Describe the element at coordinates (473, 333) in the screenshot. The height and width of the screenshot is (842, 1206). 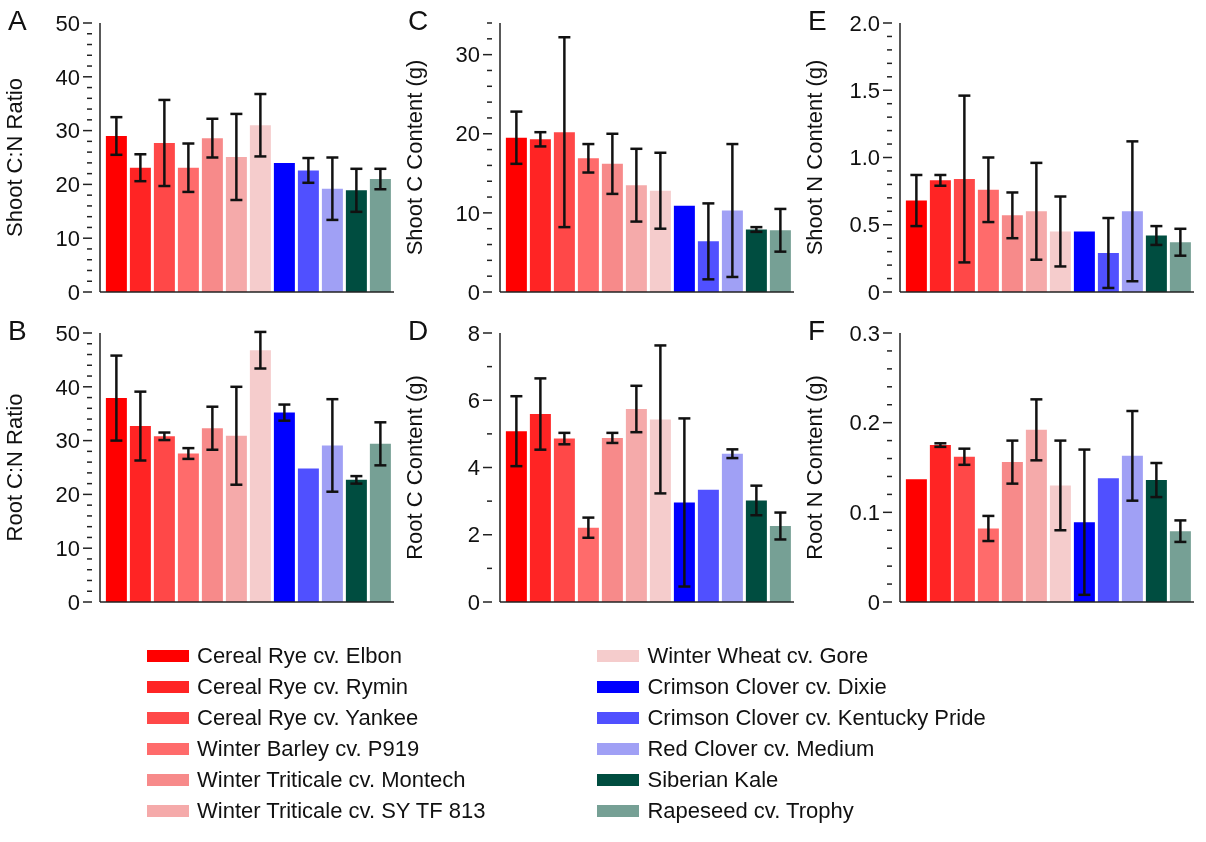
I see `y-tick-label: 8` at that location.